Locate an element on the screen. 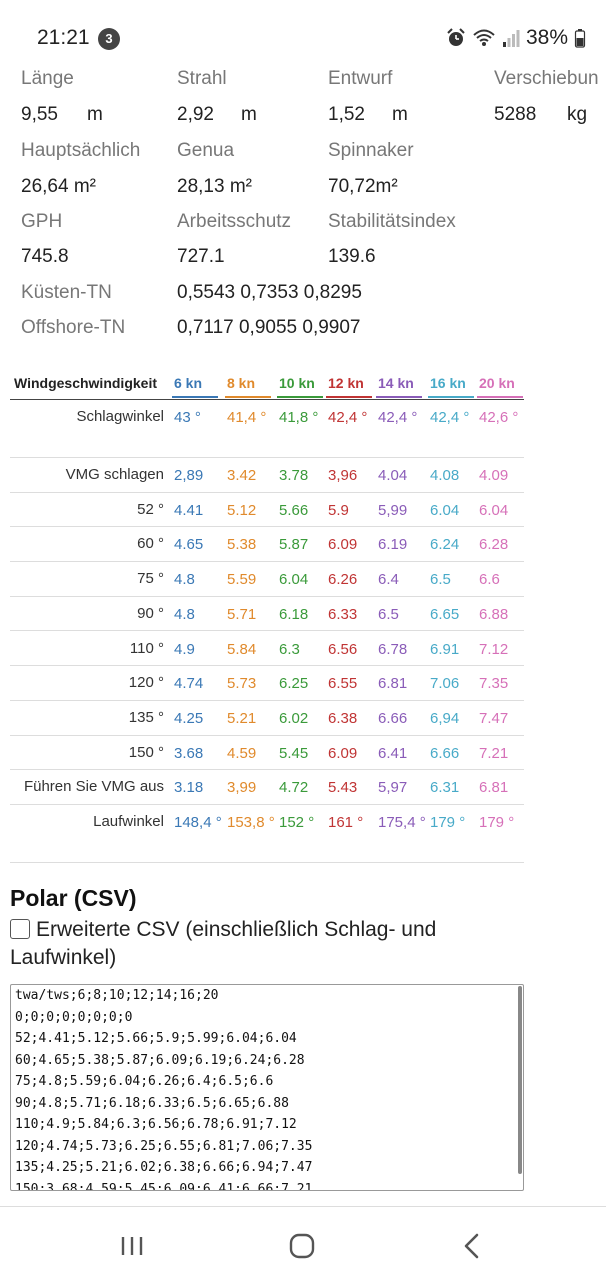 The width and height of the screenshot is (606, 1280). spec-label-length: Länge is located at coordinates (47, 78).